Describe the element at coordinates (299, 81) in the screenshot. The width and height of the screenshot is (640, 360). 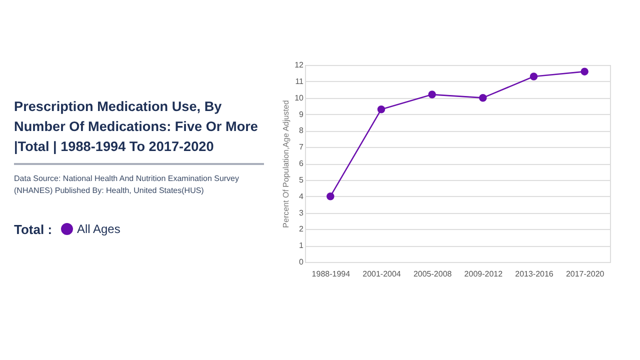
I see `y-tick-label: 11` at that location.